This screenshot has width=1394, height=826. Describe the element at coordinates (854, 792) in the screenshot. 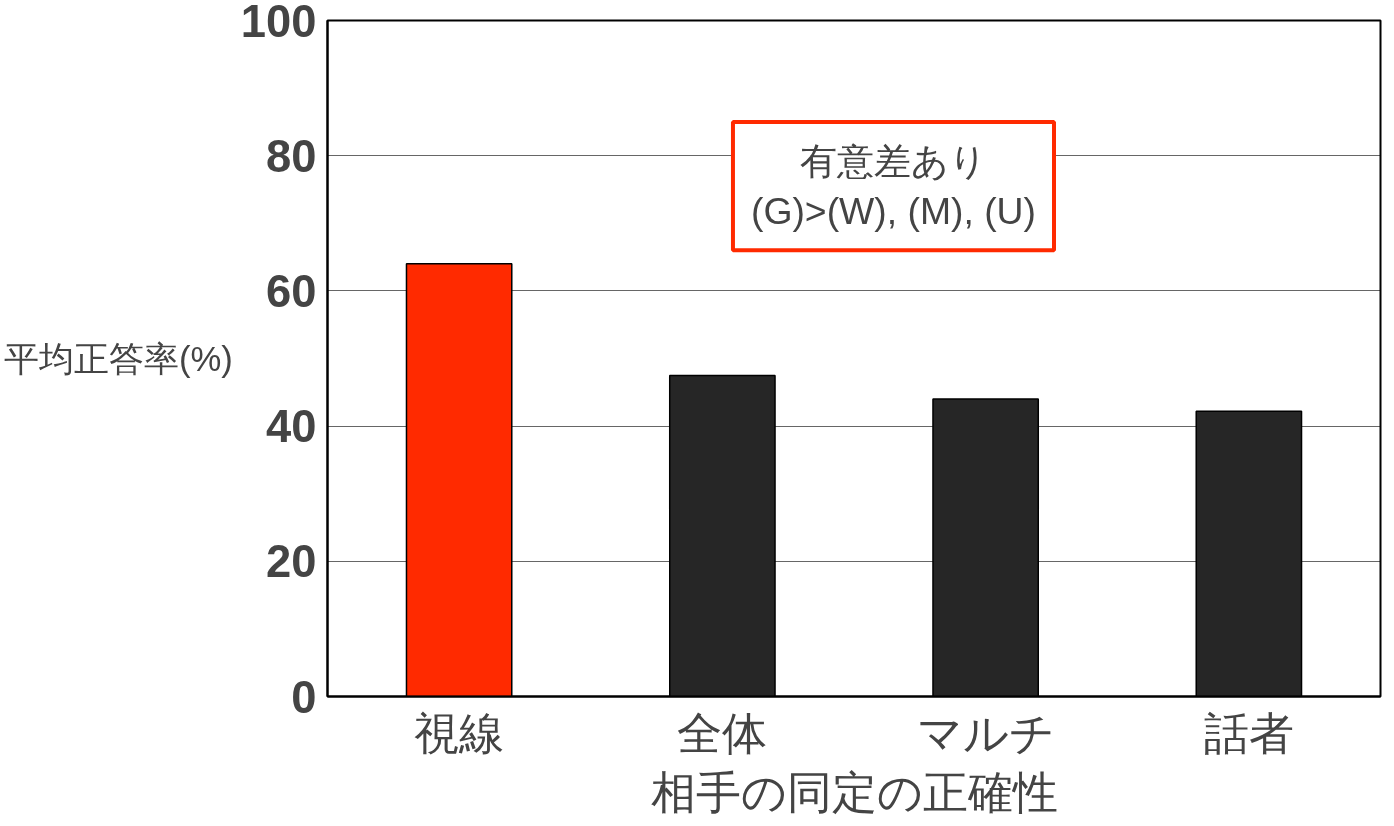

I see `x-axis-title: 相手の同定の正確性` at that location.